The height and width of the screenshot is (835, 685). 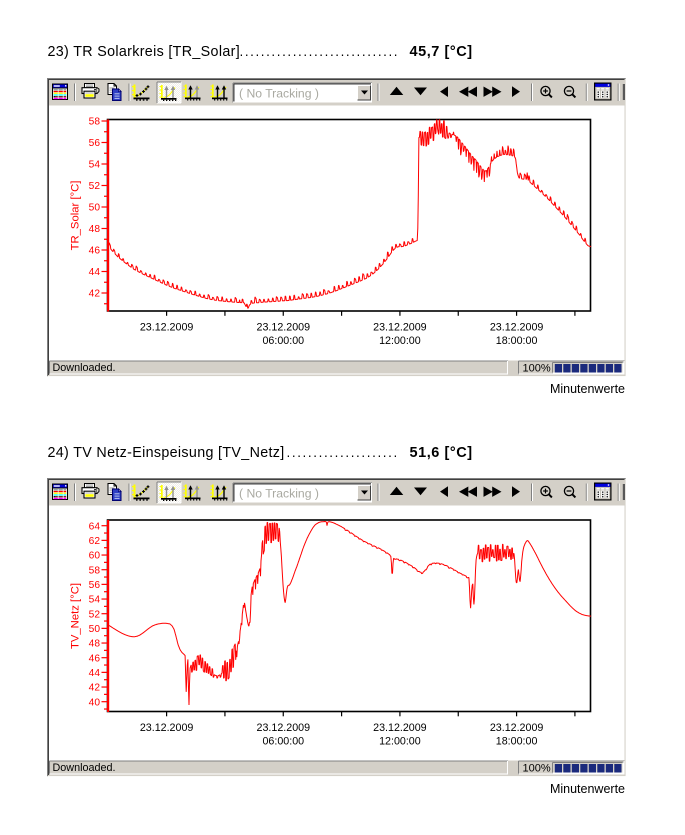 I want to click on svg-text: 51,6 [°C], so click(x=441, y=453).